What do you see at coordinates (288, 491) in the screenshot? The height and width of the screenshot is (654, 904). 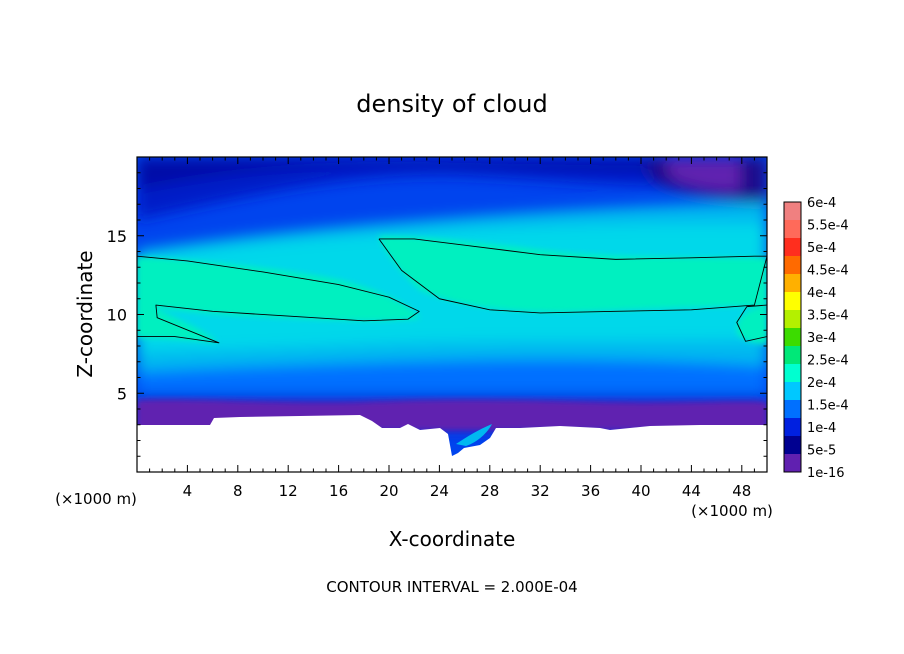 I see `x-tick-label: 12` at bounding box center [288, 491].